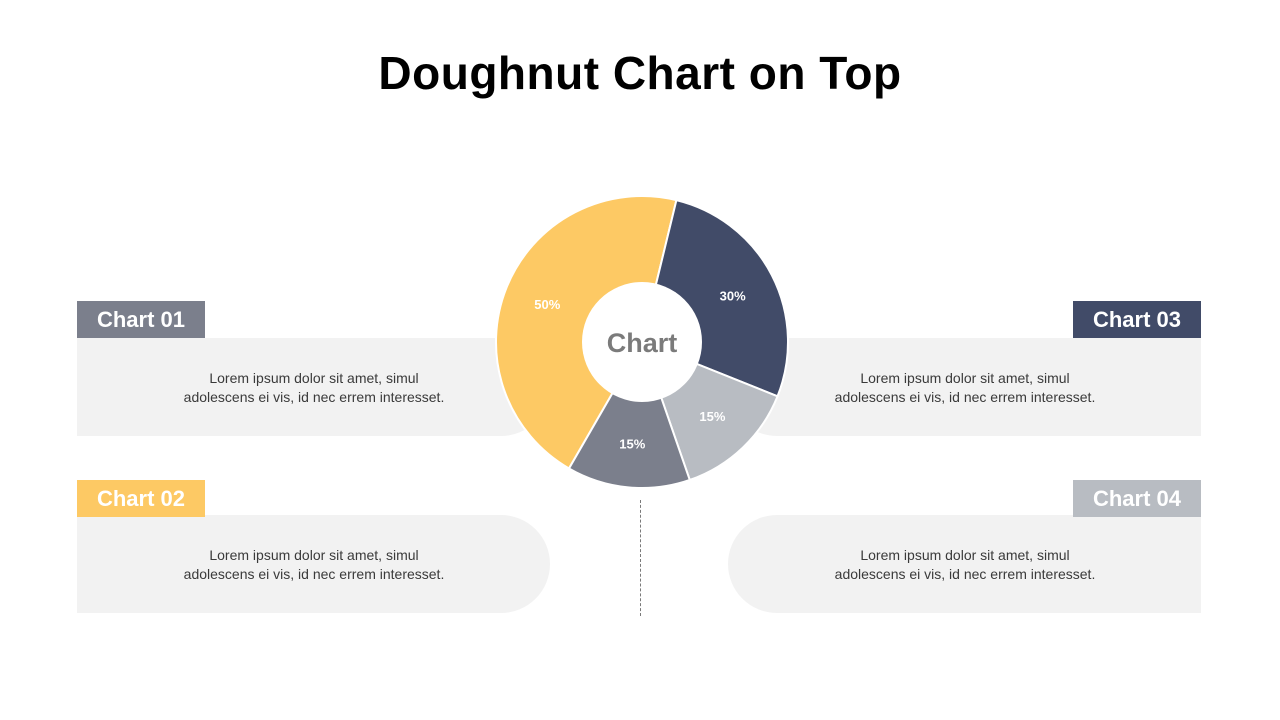  I want to click on card-04-tag: Chart 04, so click(1137, 498).